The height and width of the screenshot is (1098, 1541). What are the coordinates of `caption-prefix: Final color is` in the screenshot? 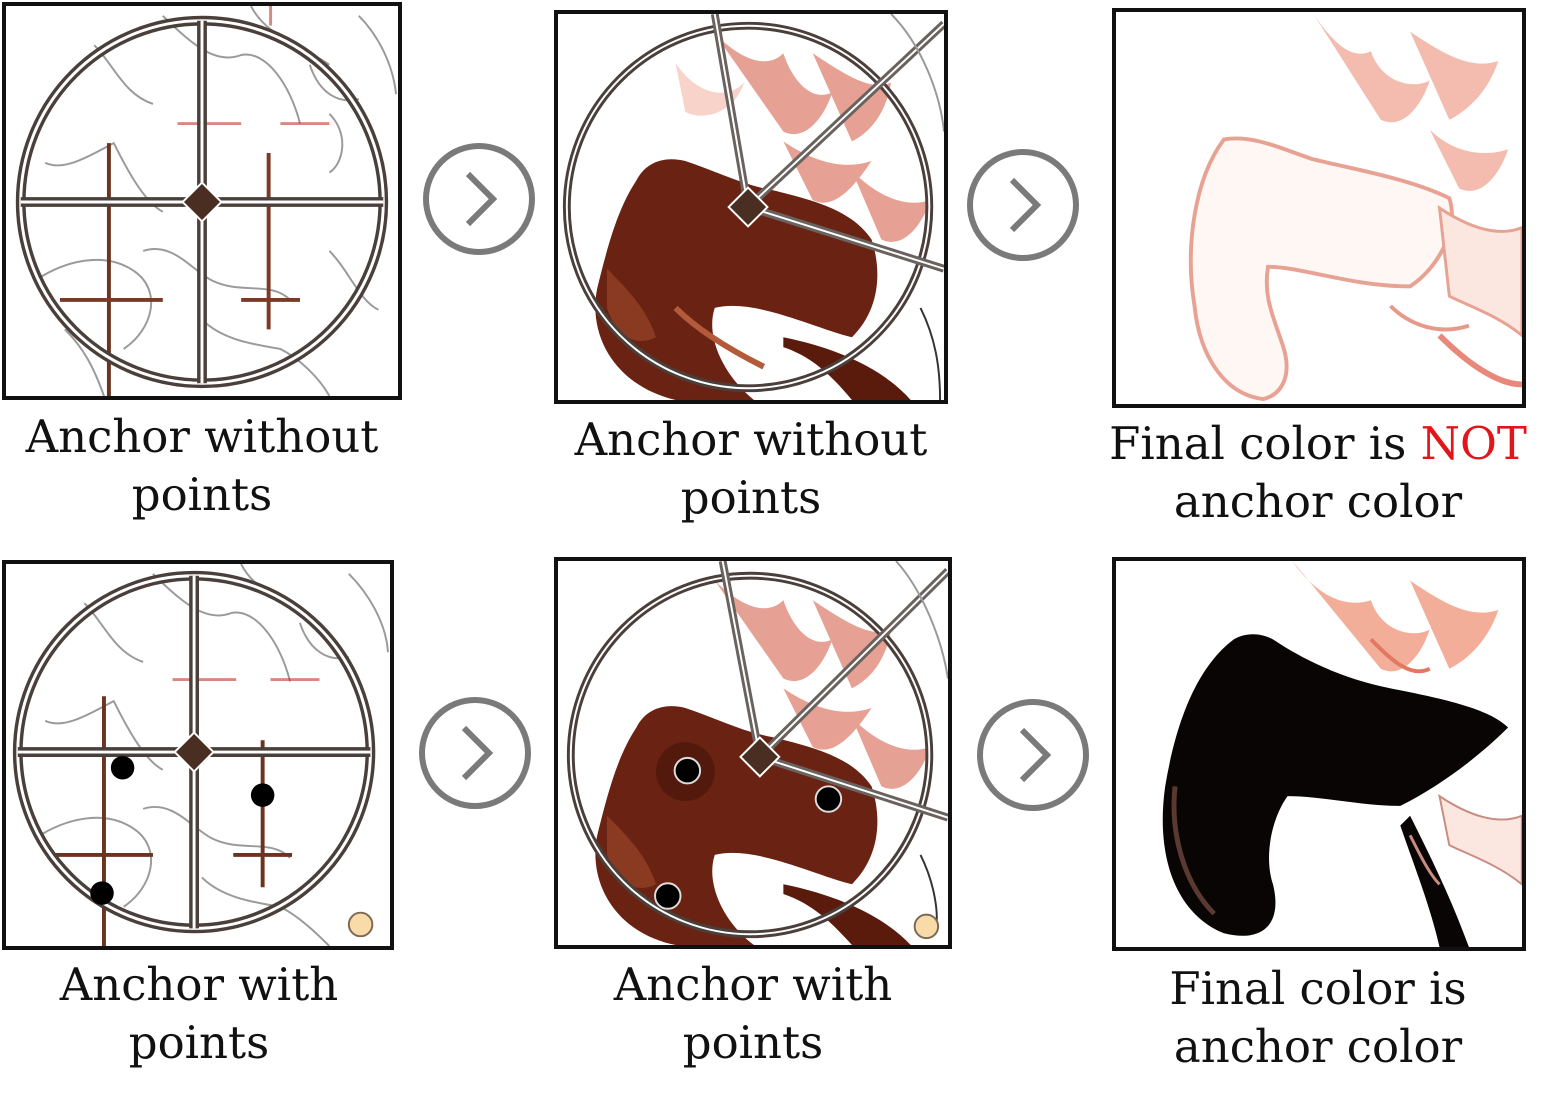 It's located at (1265, 443).